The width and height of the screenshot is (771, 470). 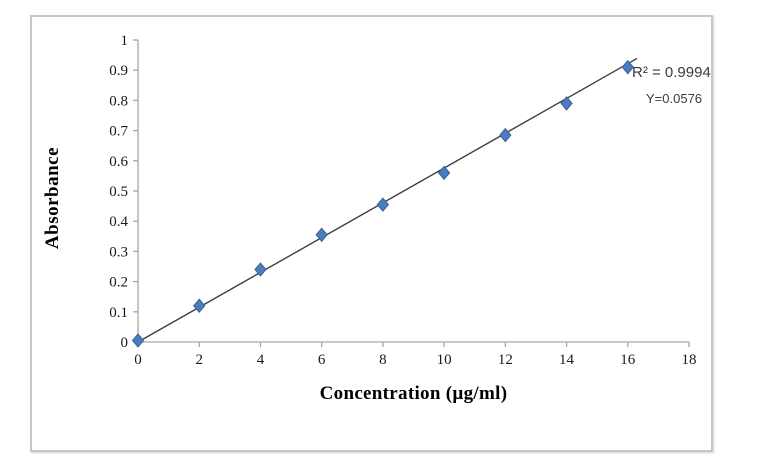 I want to click on x-tick-label: 10, so click(x=444, y=360).